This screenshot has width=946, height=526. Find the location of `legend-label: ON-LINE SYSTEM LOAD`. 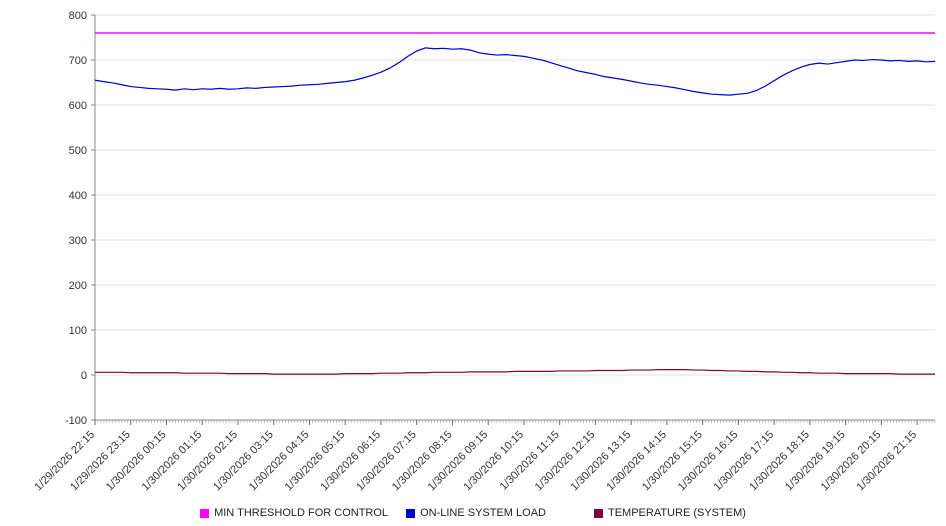

legend-label: ON-LINE SYSTEM LOAD is located at coordinates (483, 513).